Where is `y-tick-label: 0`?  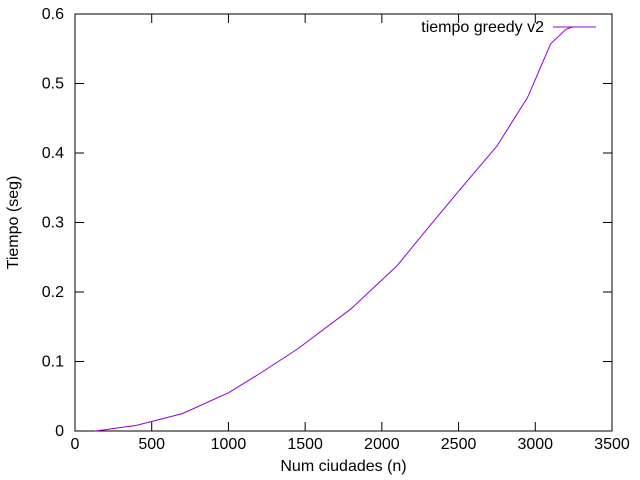 y-tick-label: 0 is located at coordinates (59, 431).